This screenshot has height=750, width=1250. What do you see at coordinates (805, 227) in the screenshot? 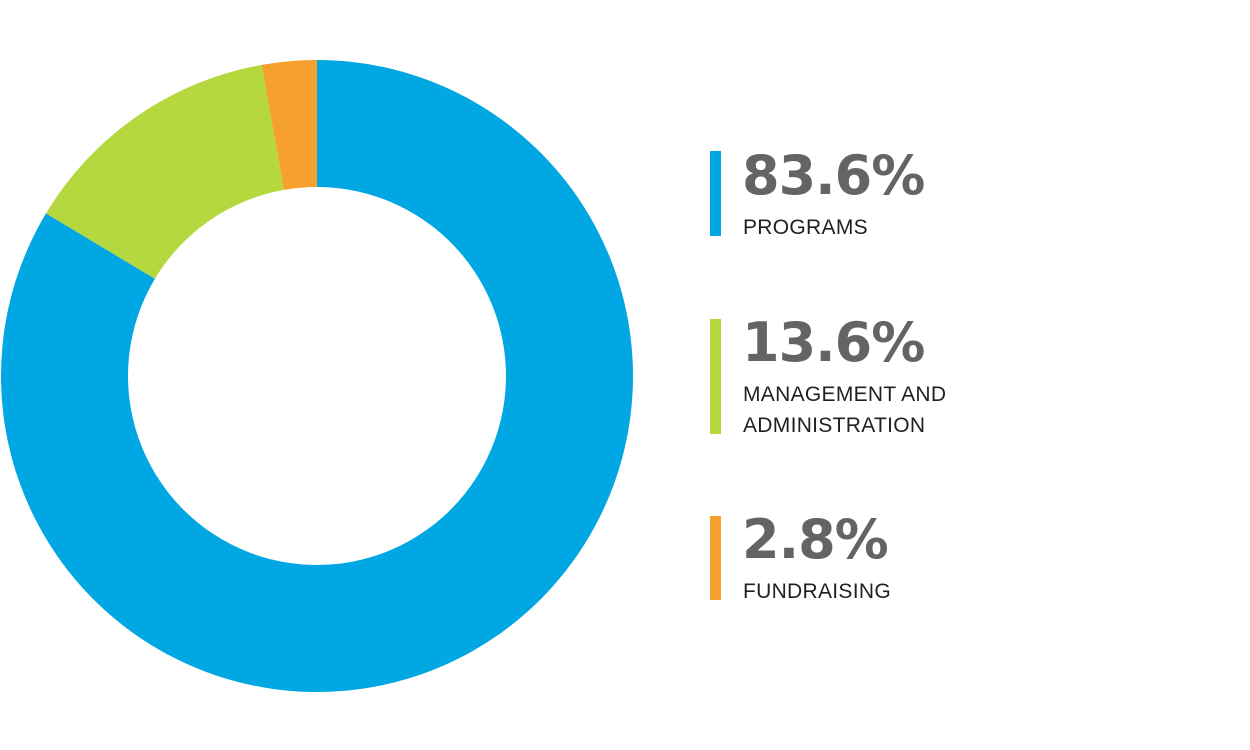
I see `legend-label-programs: PROGRAMS` at bounding box center [805, 227].